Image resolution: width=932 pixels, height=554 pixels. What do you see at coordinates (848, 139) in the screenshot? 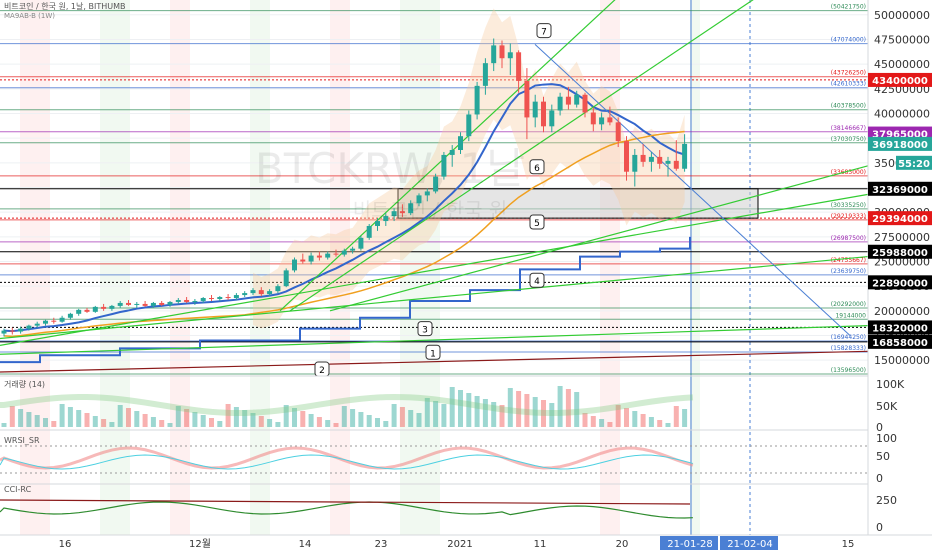
I see `level-label: (37030750)` at bounding box center [848, 139].